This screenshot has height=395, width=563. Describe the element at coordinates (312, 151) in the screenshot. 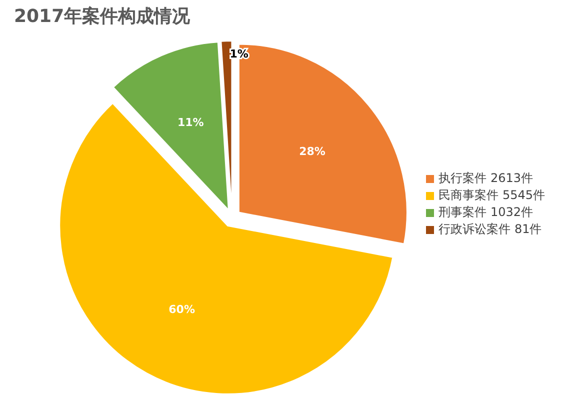

I see `data-label: 28%` at that location.